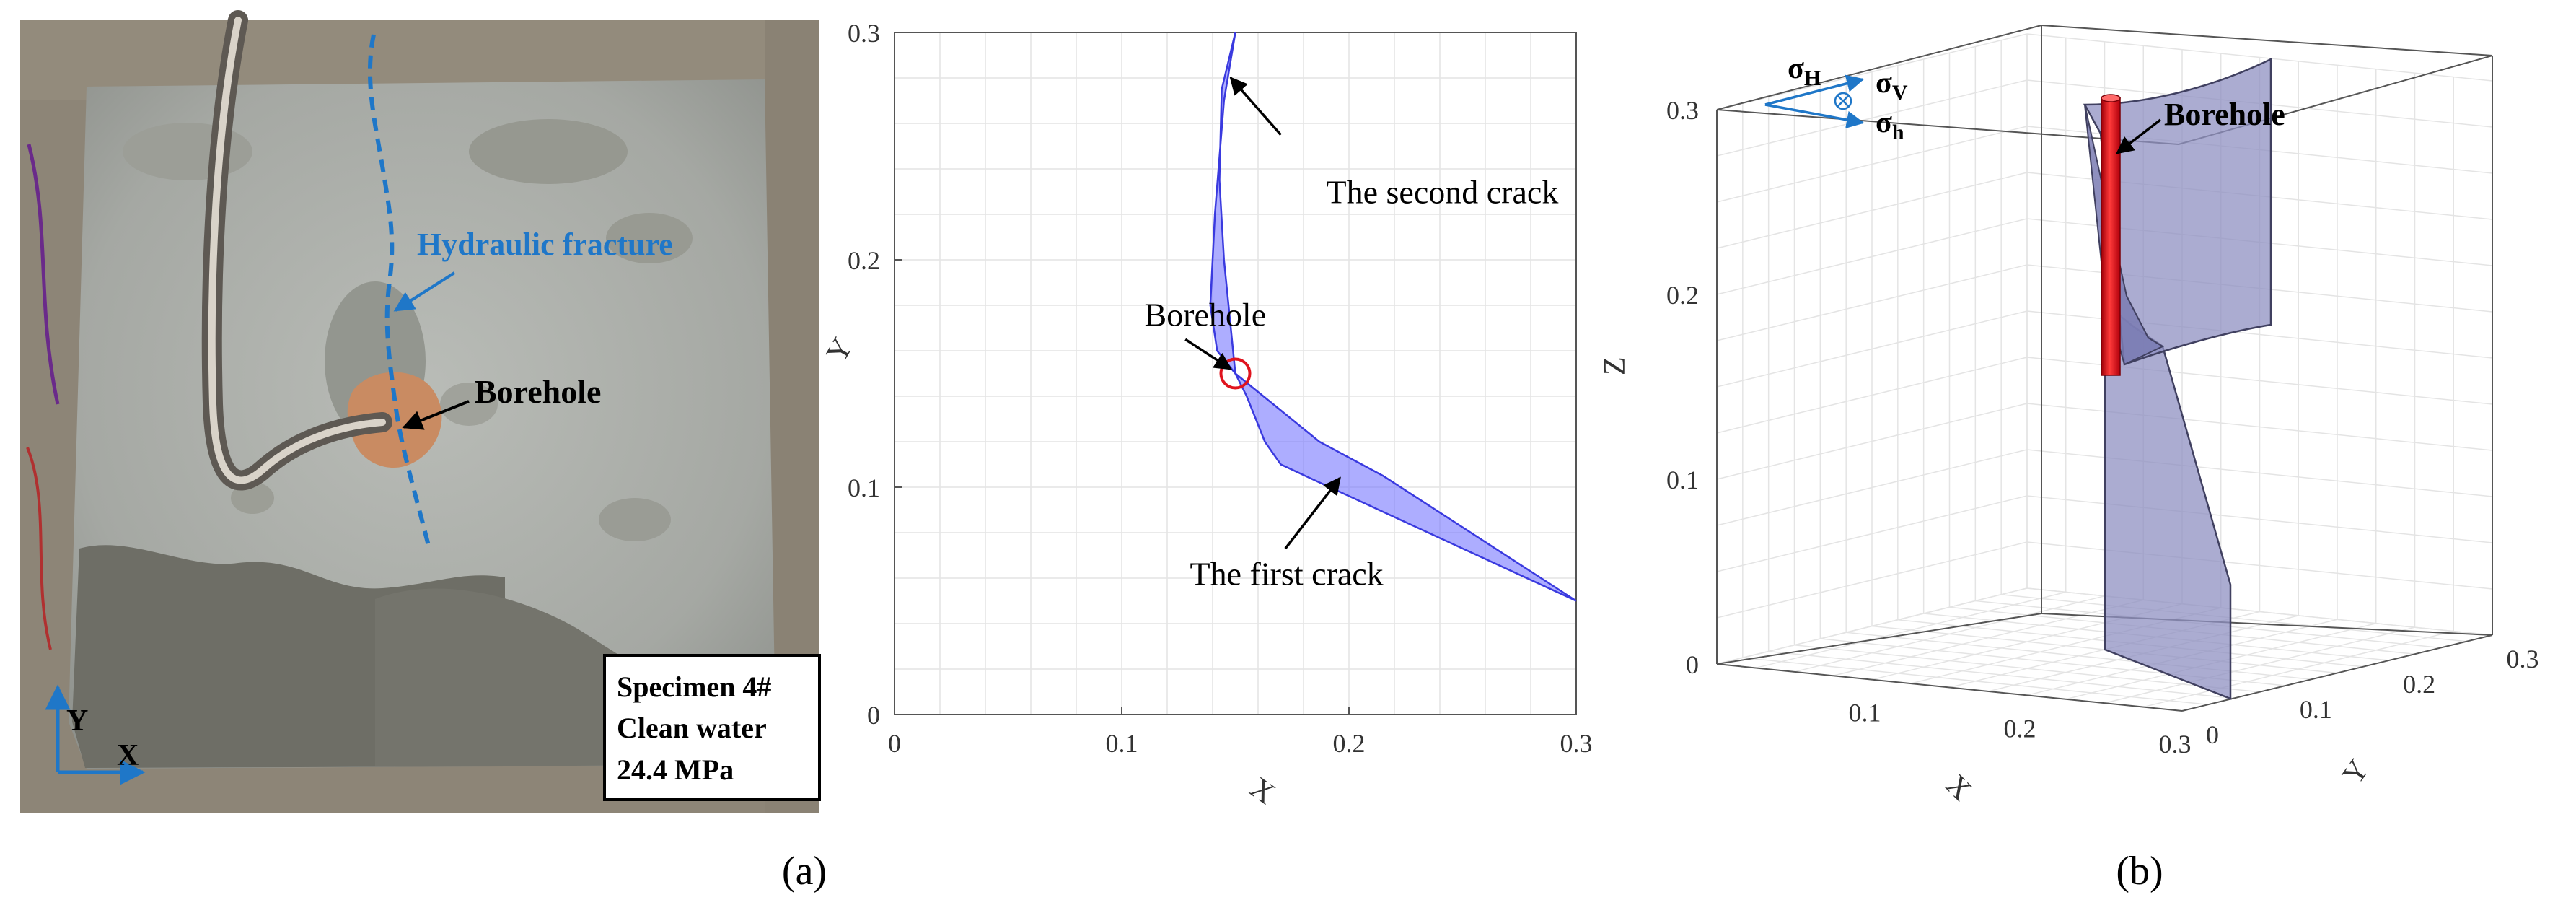 This screenshot has width=2576, height=913. What do you see at coordinates (128, 755) in the screenshot?
I see `photo-axis-x-label: X` at bounding box center [128, 755].